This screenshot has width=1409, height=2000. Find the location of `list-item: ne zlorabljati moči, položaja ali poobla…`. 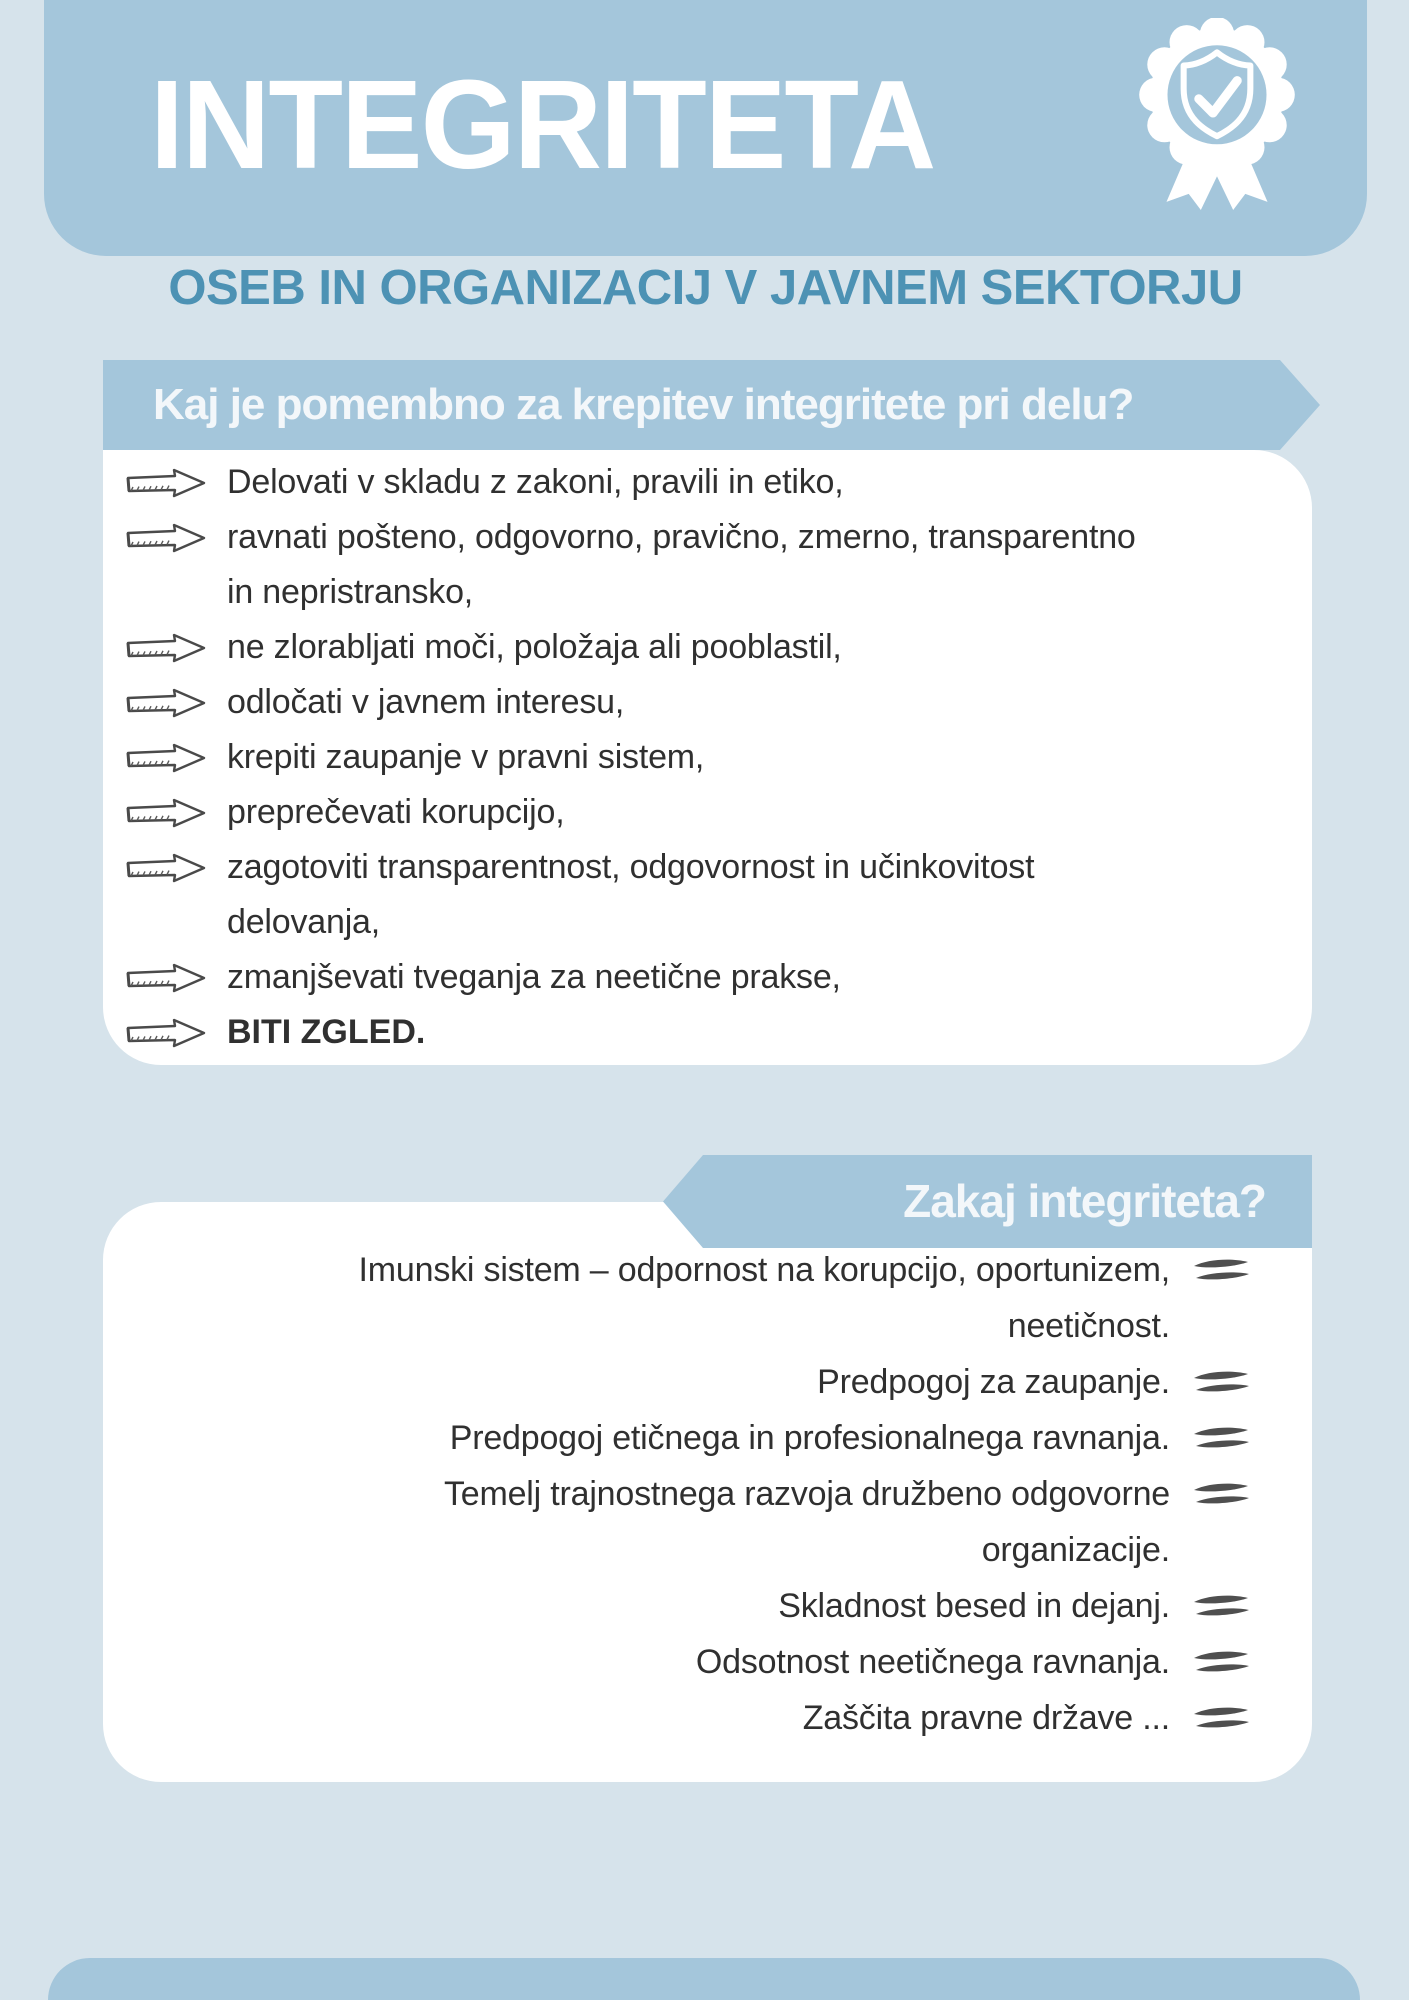

list-item: ne zlorabljati moči, položaja ali poobla… is located at coordinates (709, 647).